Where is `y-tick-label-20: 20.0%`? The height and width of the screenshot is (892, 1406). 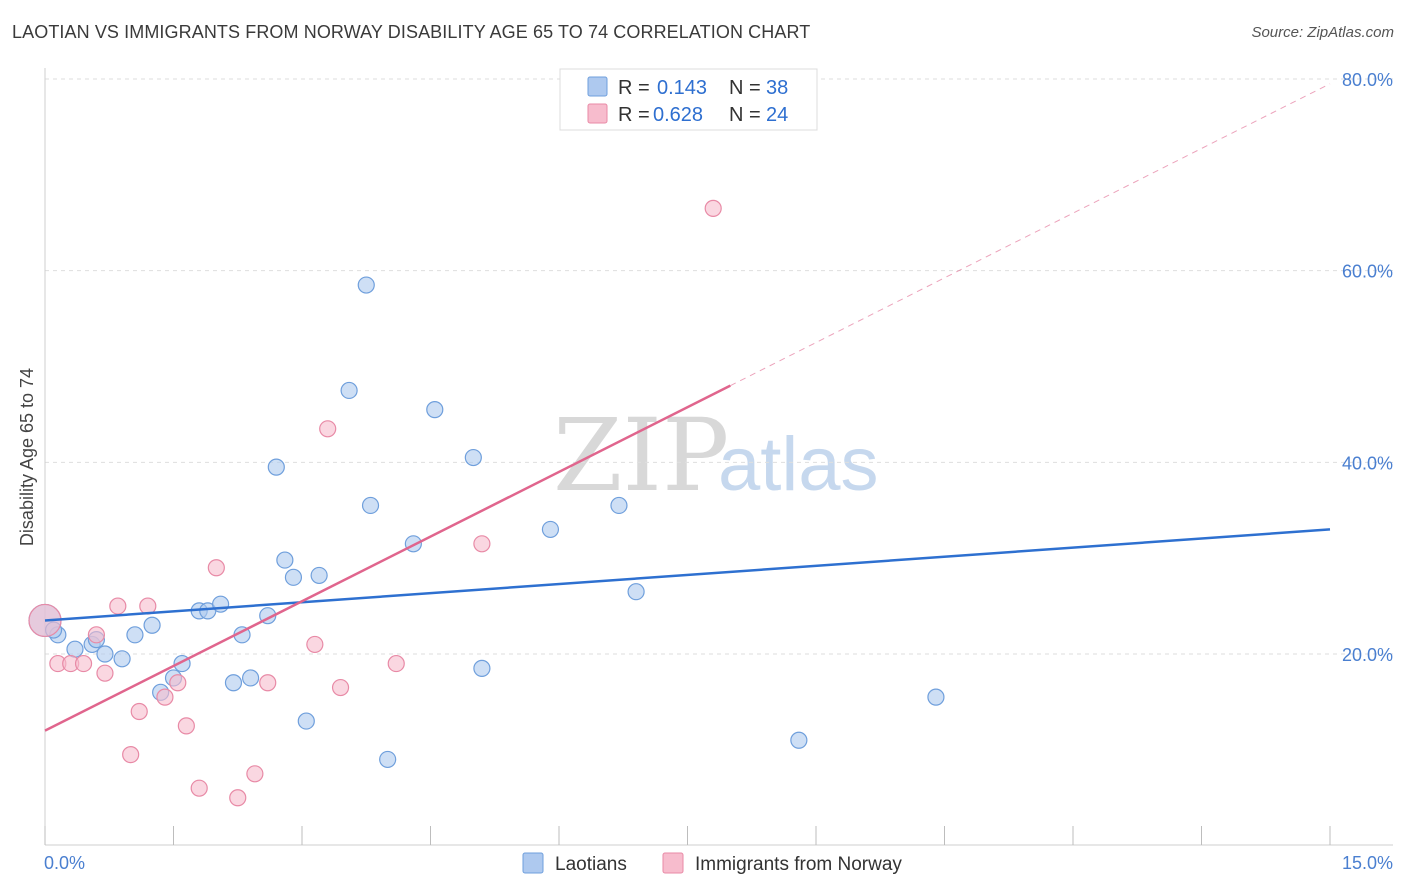
y-tick-label-20: 20.0% is located at coordinates (1367, 655).